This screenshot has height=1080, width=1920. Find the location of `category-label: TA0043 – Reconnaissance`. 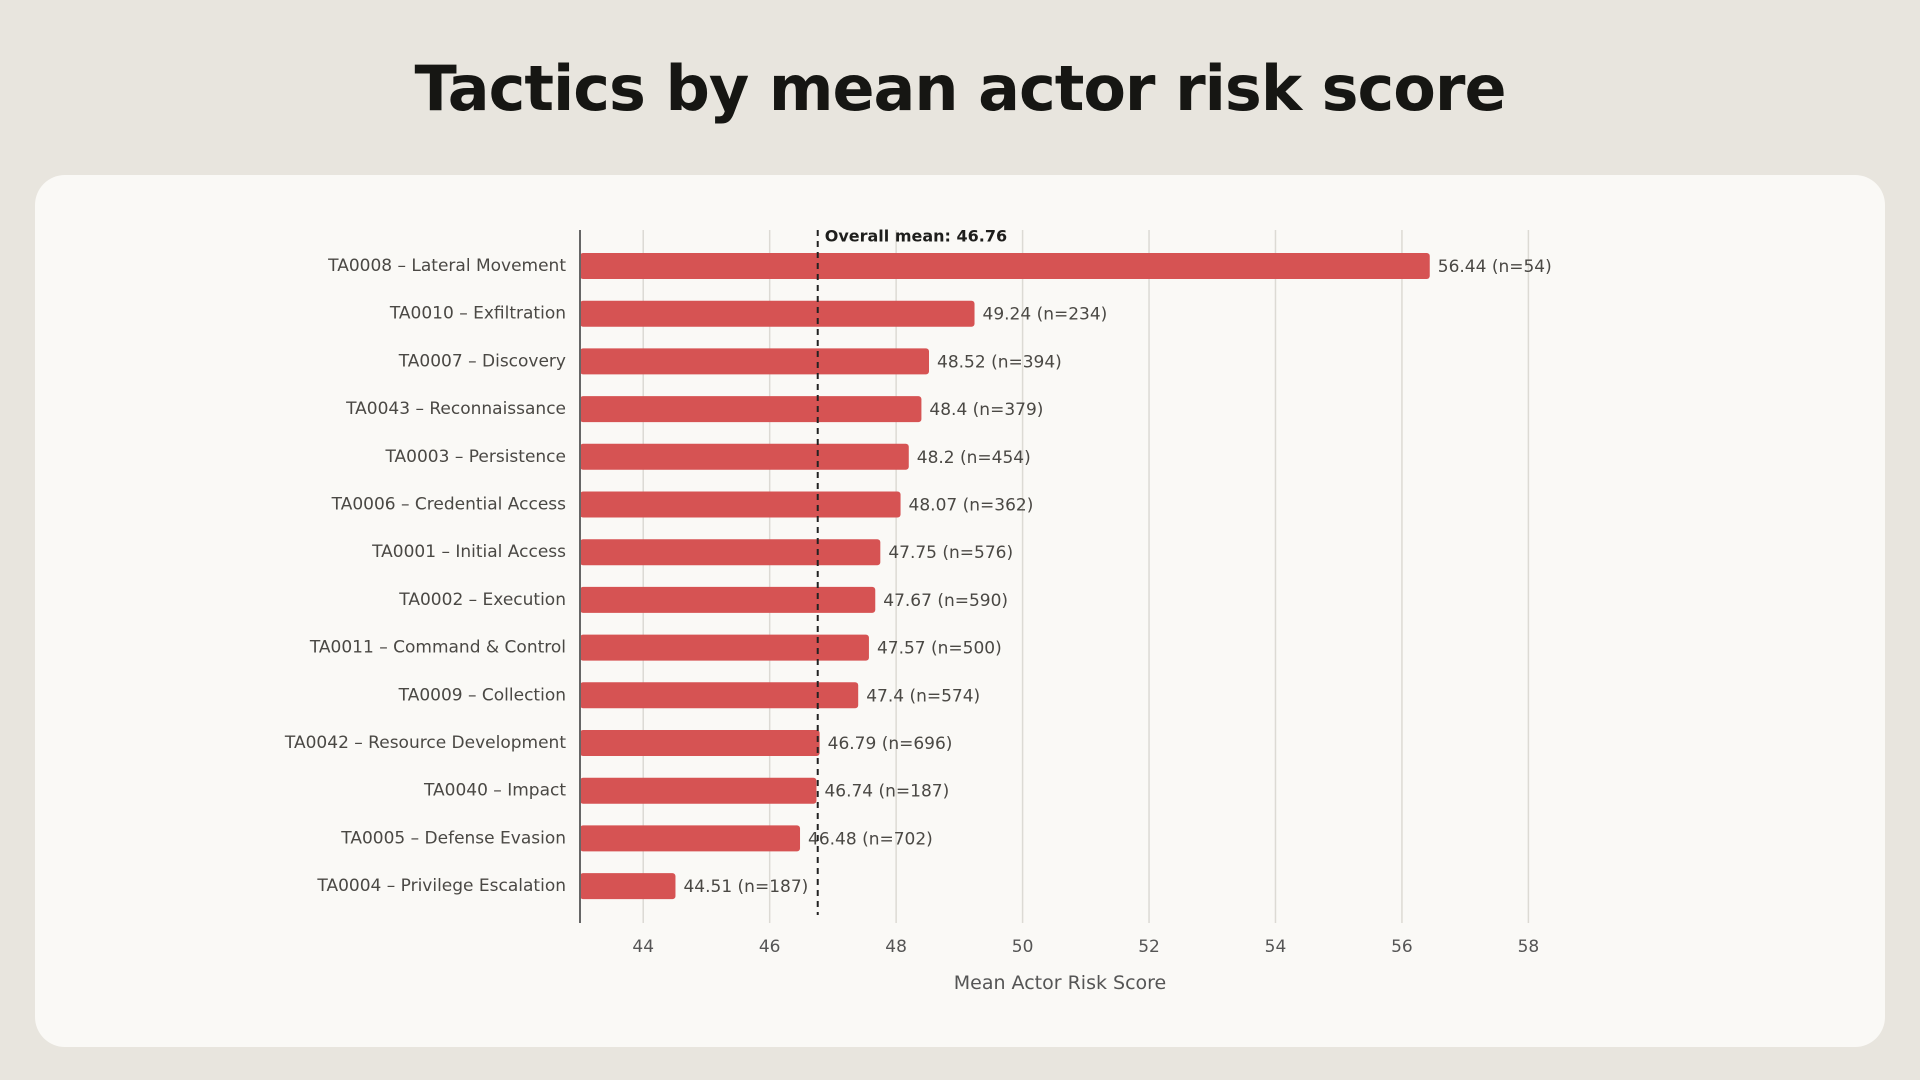

category-label: TA0043 – Reconnaissance is located at coordinates (455, 409).